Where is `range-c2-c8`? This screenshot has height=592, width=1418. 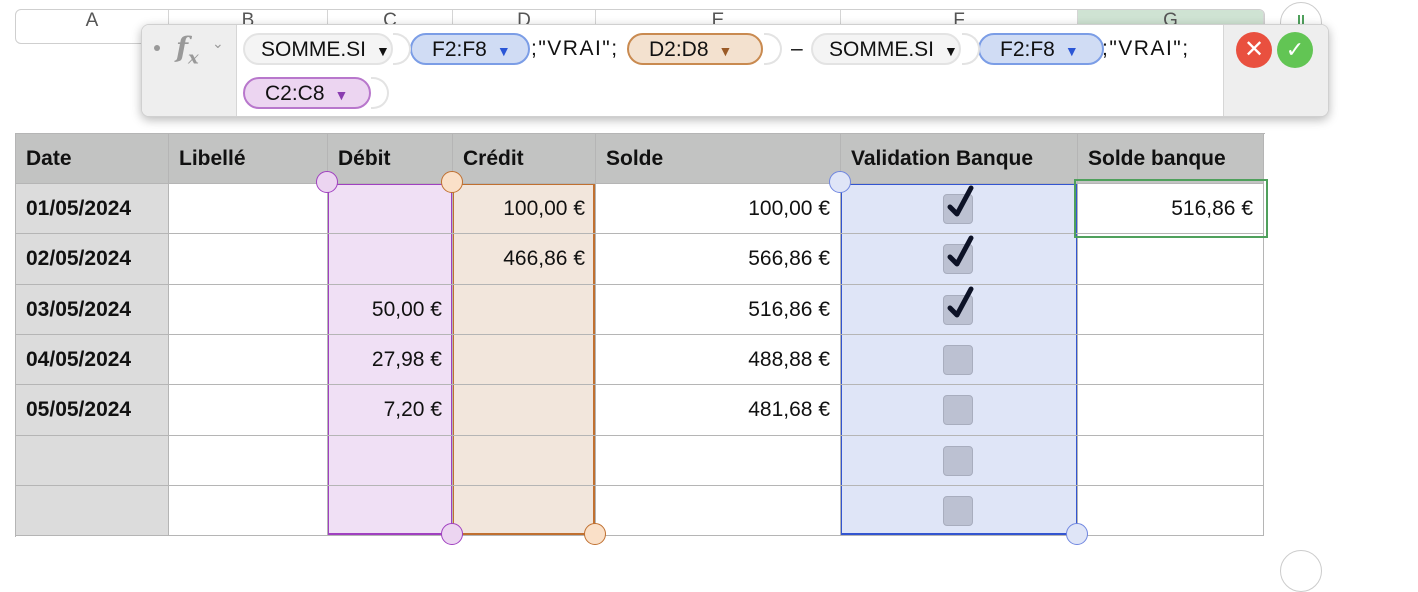
range-c2-c8 is located at coordinates (390, 359).